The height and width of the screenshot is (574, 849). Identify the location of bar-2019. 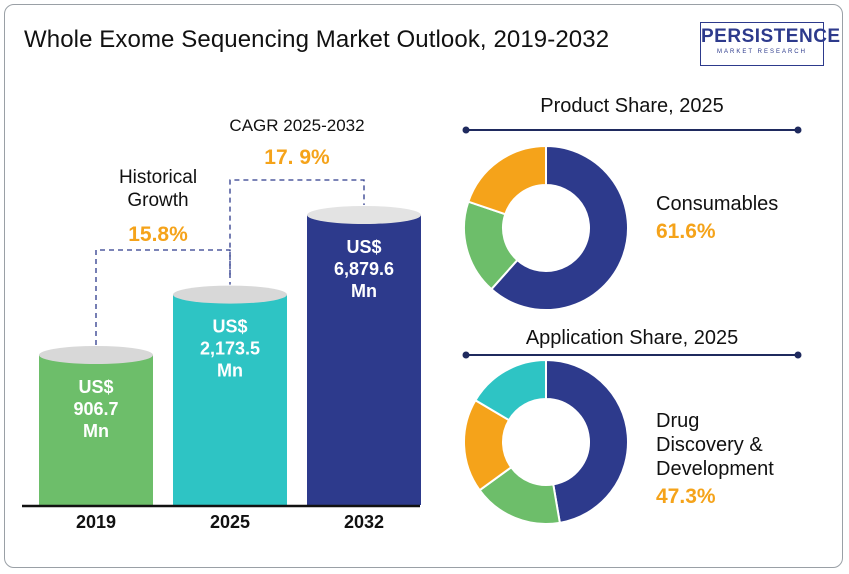
(96, 430).